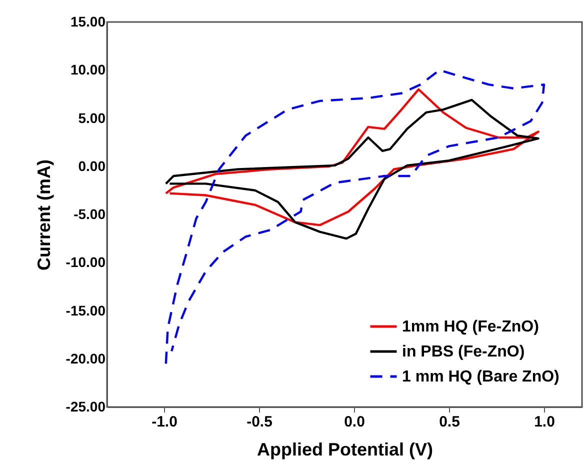 The width and height of the screenshot is (585, 469). I want to click on y-axis-title: Current (mA), so click(44, 214).